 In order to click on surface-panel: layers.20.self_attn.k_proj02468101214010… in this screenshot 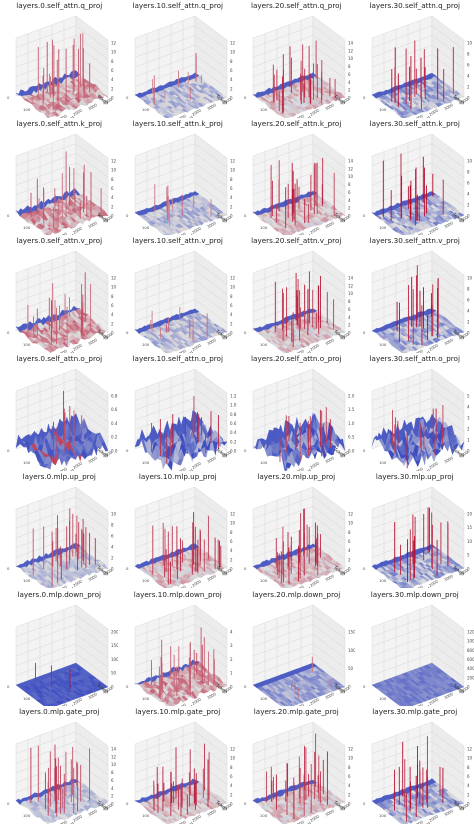, I will do `click(296, 177)`.